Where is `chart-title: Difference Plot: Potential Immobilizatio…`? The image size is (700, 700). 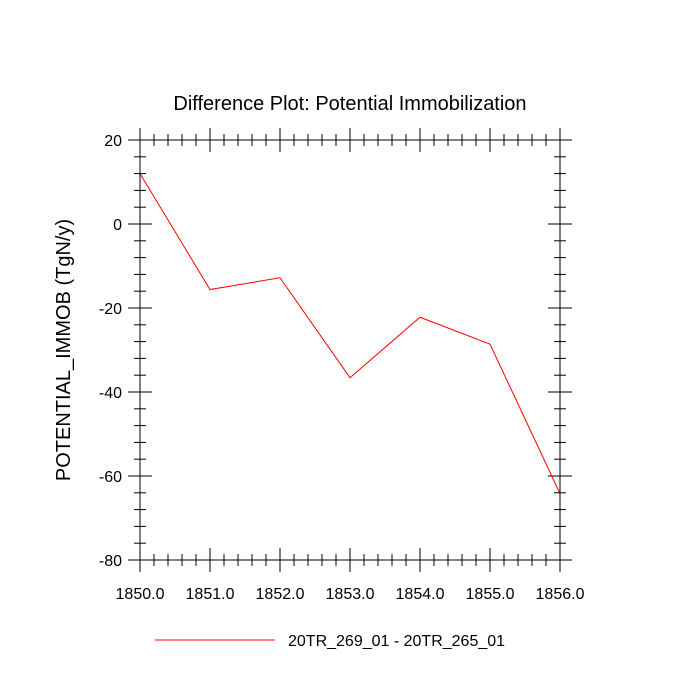 chart-title: Difference Plot: Potential Immobilizatio… is located at coordinates (349, 104).